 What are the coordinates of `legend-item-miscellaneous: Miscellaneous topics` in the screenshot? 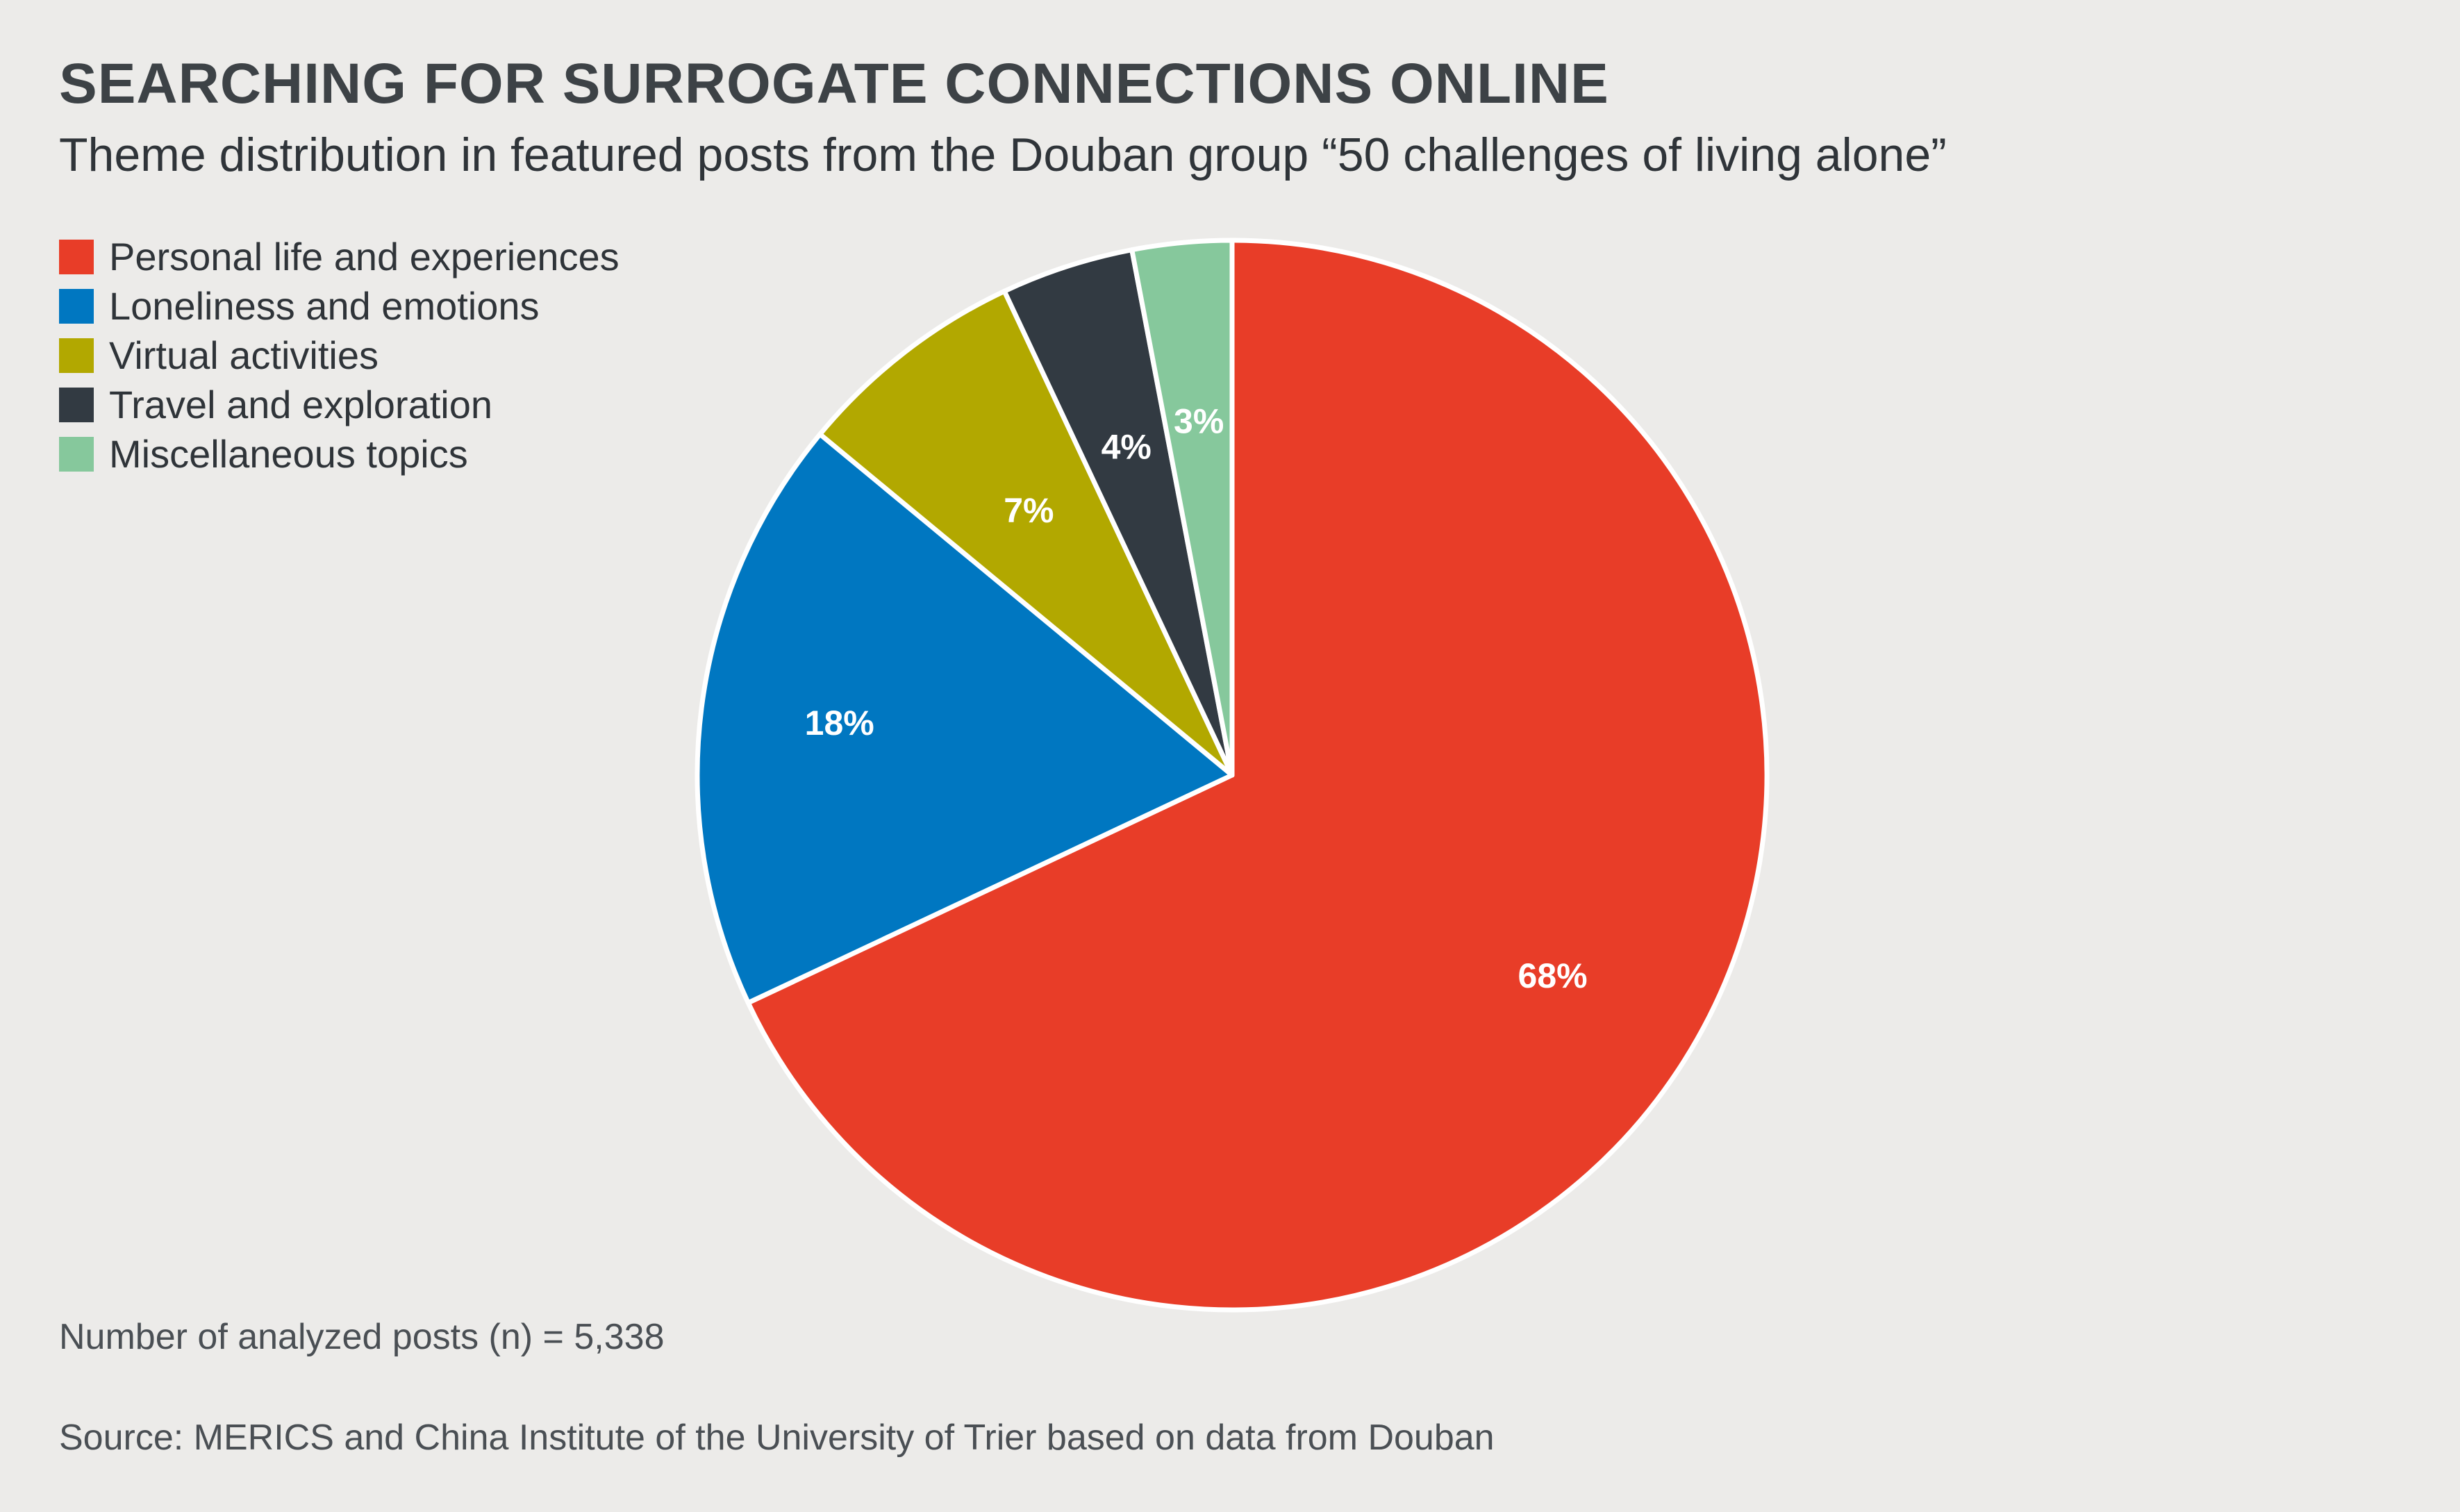 It's located at (340, 454).